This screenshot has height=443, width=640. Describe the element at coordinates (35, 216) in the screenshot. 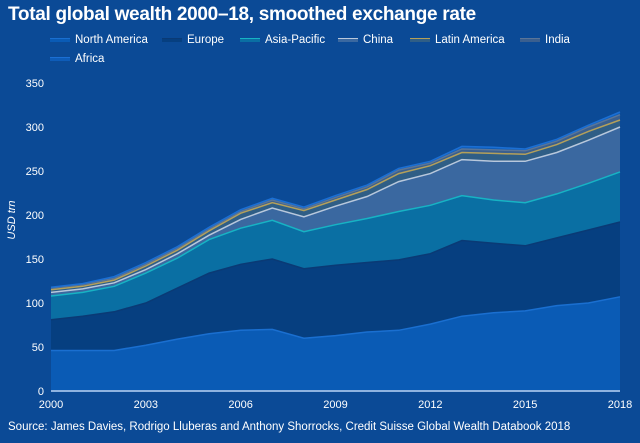

I see `y-tick-label: 200` at that location.